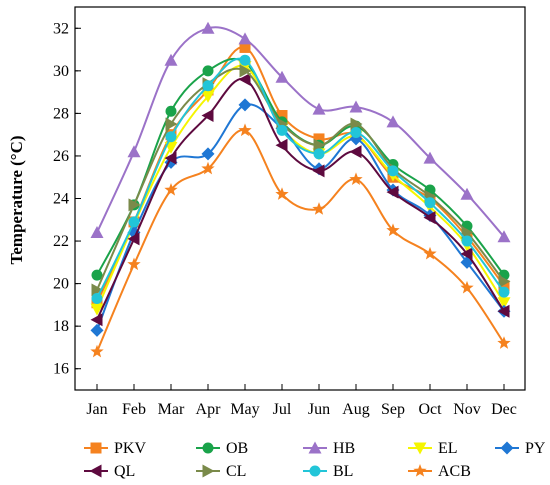 The image size is (550, 485). I want to click on legend-marker-pkv, so click(96, 448).